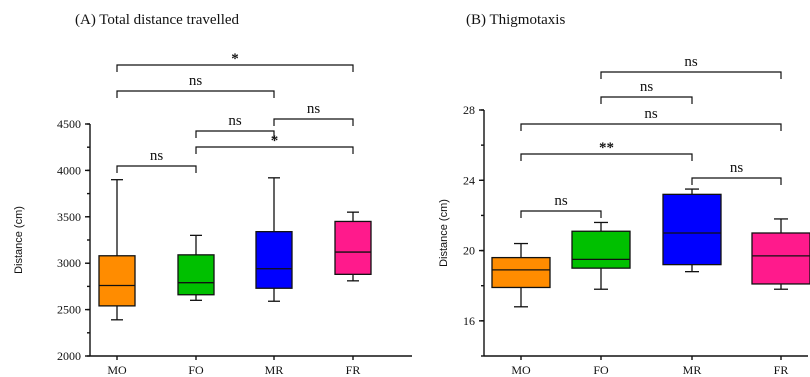 Image resolution: width=810 pixels, height=377 pixels. I want to click on chart-title: (B) Thigmotaxis, so click(515, 20).